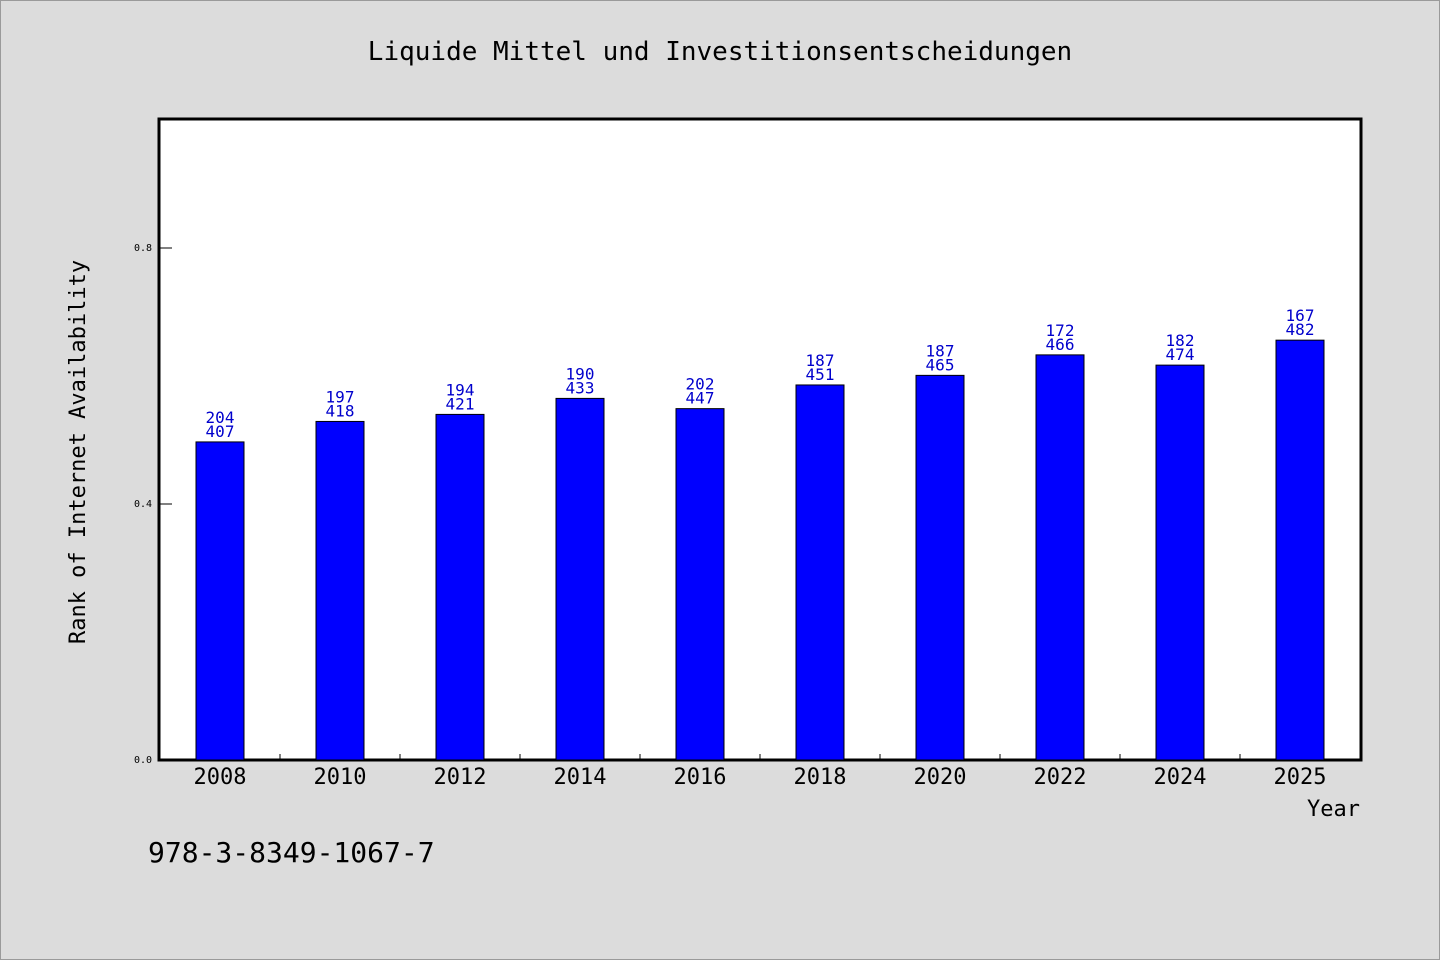  What do you see at coordinates (340, 410) in the screenshot?
I see `bar-label-bottom: 418` at bounding box center [340, 410].